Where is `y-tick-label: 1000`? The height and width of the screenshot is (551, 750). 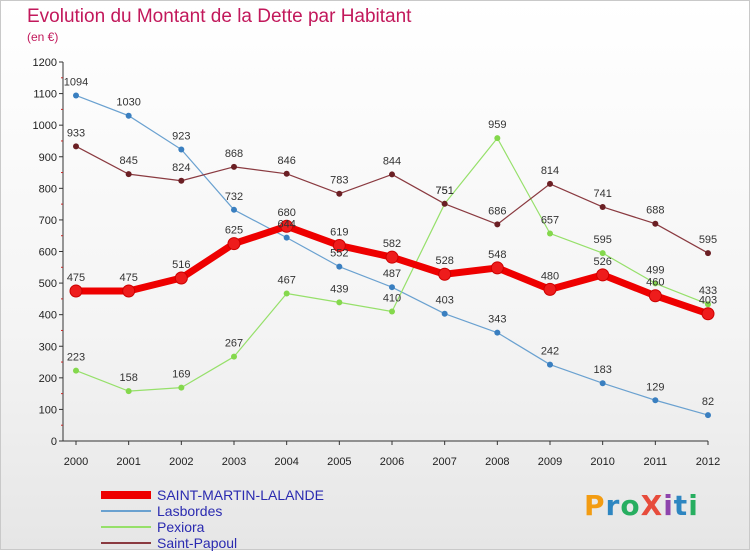 y-tick-label: 1000 is located at coordinates (45, 126).